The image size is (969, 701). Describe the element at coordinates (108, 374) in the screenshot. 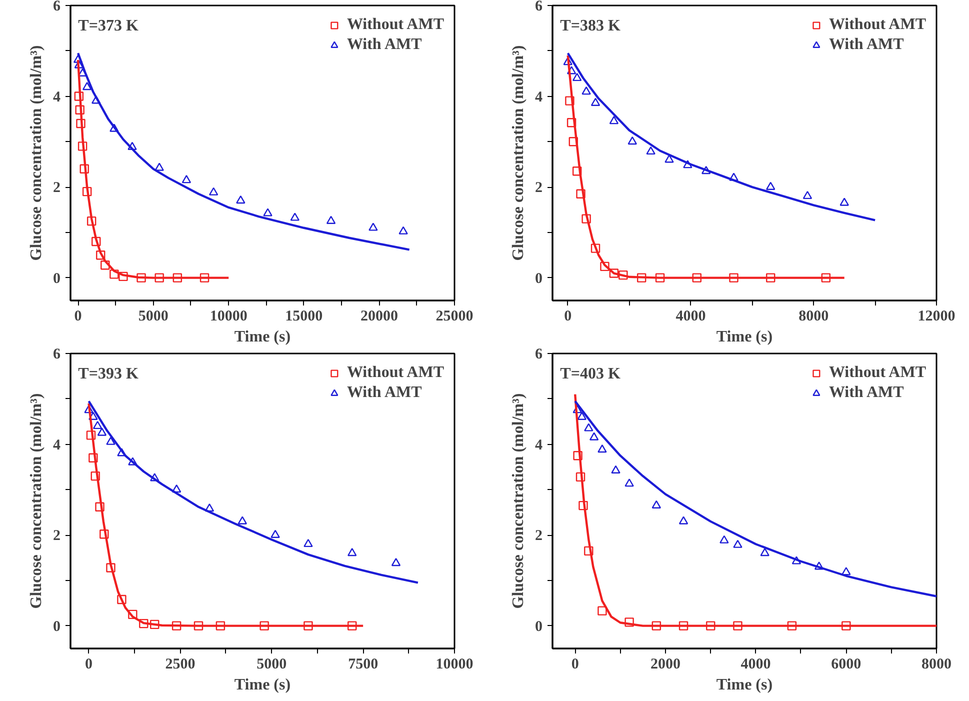

I see `annotation: T=393 K` at that location.